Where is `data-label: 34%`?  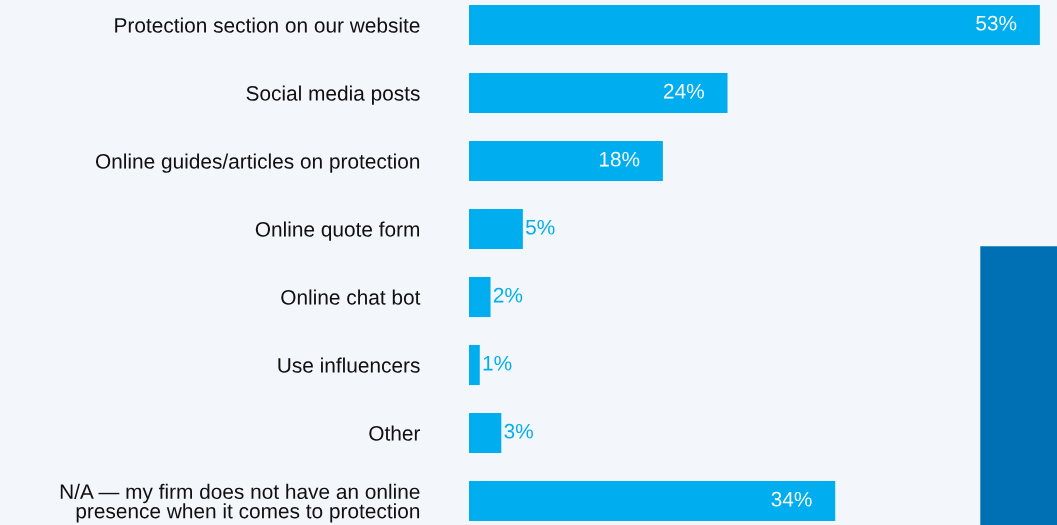
data-label: 34% is located at coordinates (791, 499).